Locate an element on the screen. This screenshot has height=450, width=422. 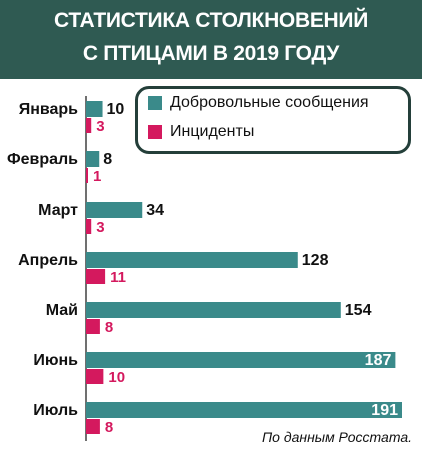
value-label-reports: 10 is located at coordinates (116, 109).